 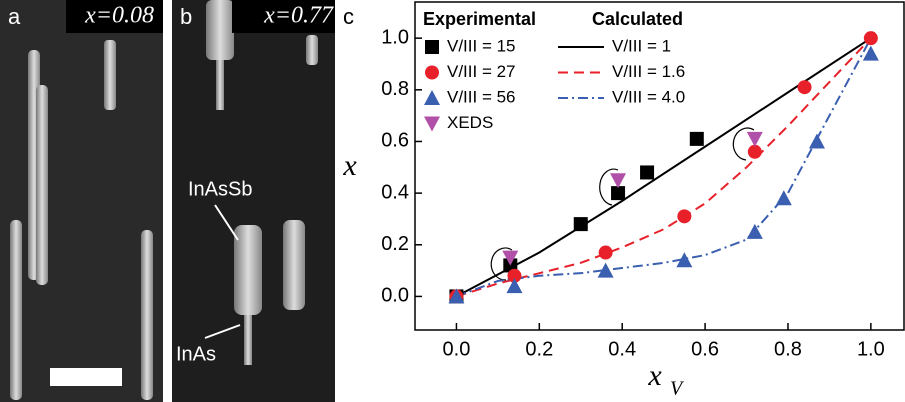 What do you see at coordinates (622, 204) in the screenshot?
I see `xeds-highlights` at bounding box center [622, 204].